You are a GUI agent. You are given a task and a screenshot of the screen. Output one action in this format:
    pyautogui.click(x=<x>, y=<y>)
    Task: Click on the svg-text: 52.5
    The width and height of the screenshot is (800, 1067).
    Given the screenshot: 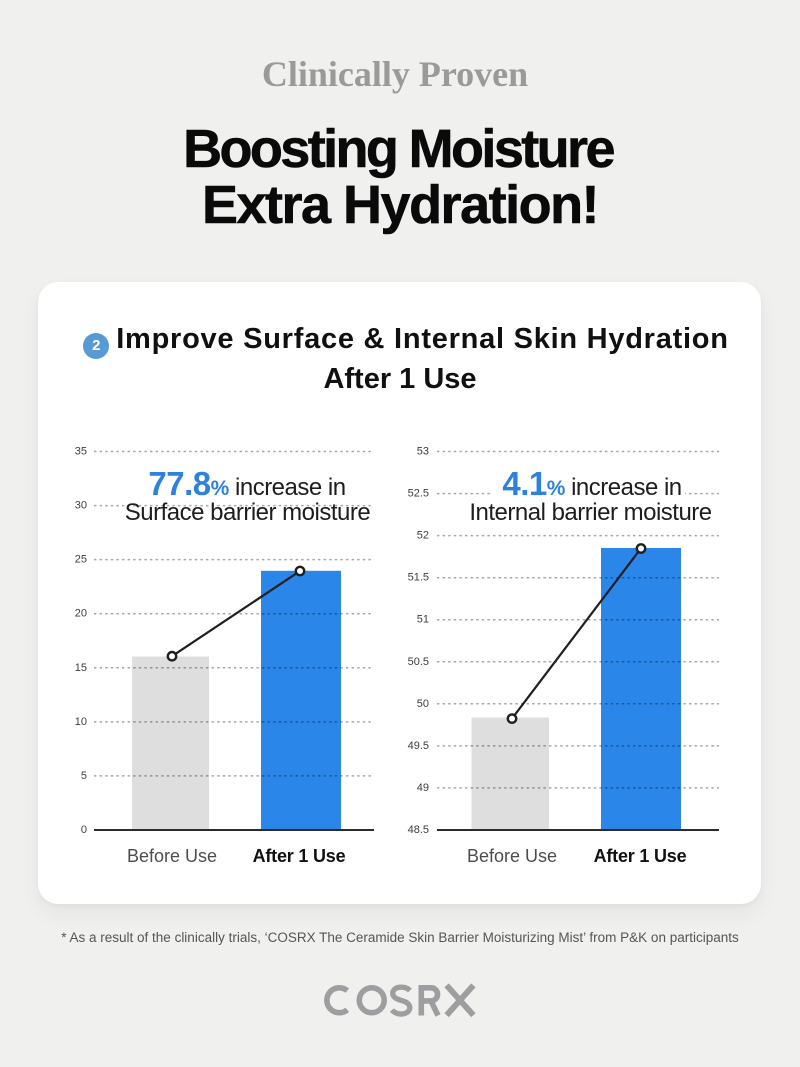 What is the action you would take?
    pyautogui.click(x=418, y=494)
    